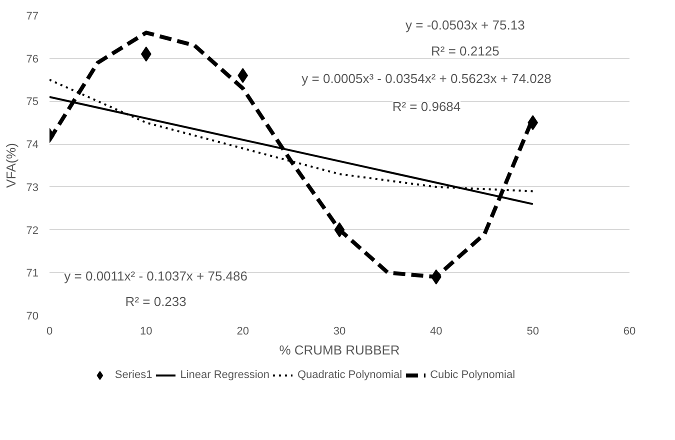 The width and height of the screenshot is (675, 440). Describe the element at coordinates (155, 302) in the screenshot. I see `annotation: R² = 0.233` at that location.